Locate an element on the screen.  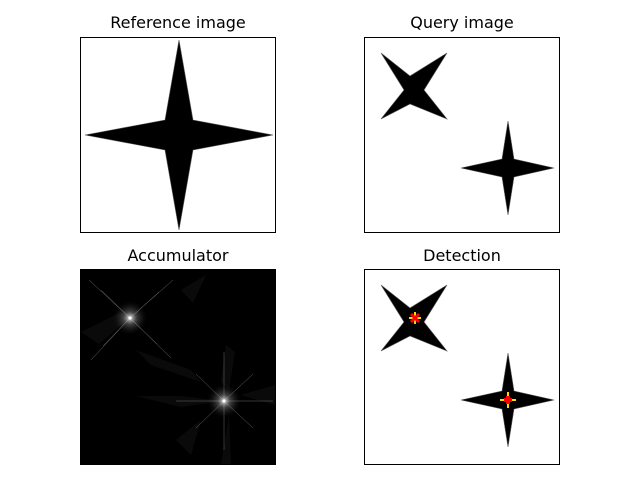
detection-title: Detection is located at coordinates (462, 255).